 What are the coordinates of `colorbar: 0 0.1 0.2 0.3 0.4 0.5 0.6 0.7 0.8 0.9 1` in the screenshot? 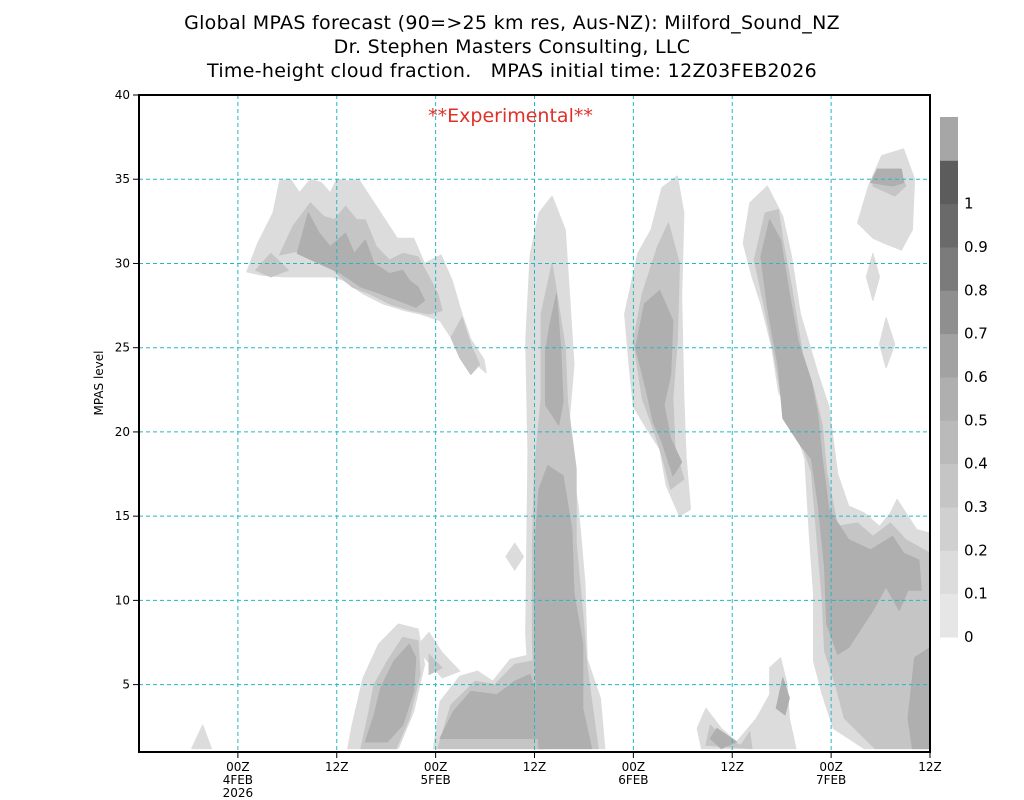 It's located at (964, 381).